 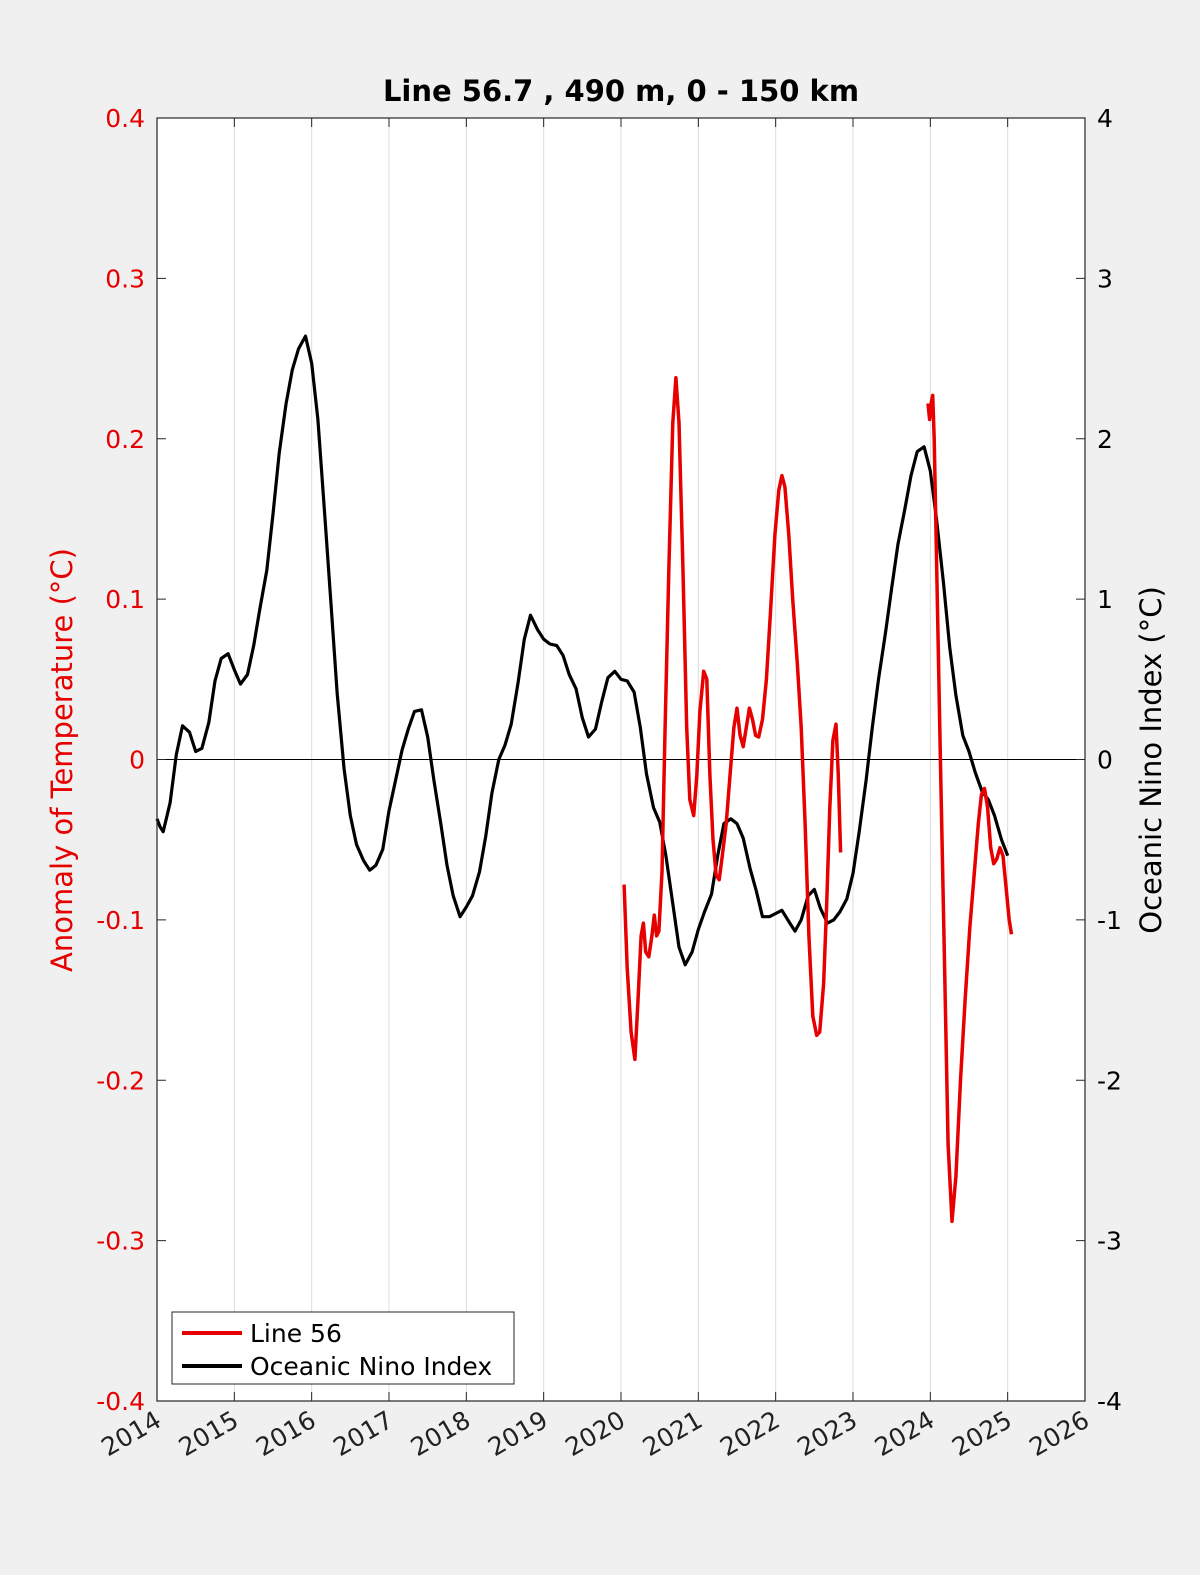 I want to click on left-y-tick-label: -0.4, so click(x=120, y=1401).